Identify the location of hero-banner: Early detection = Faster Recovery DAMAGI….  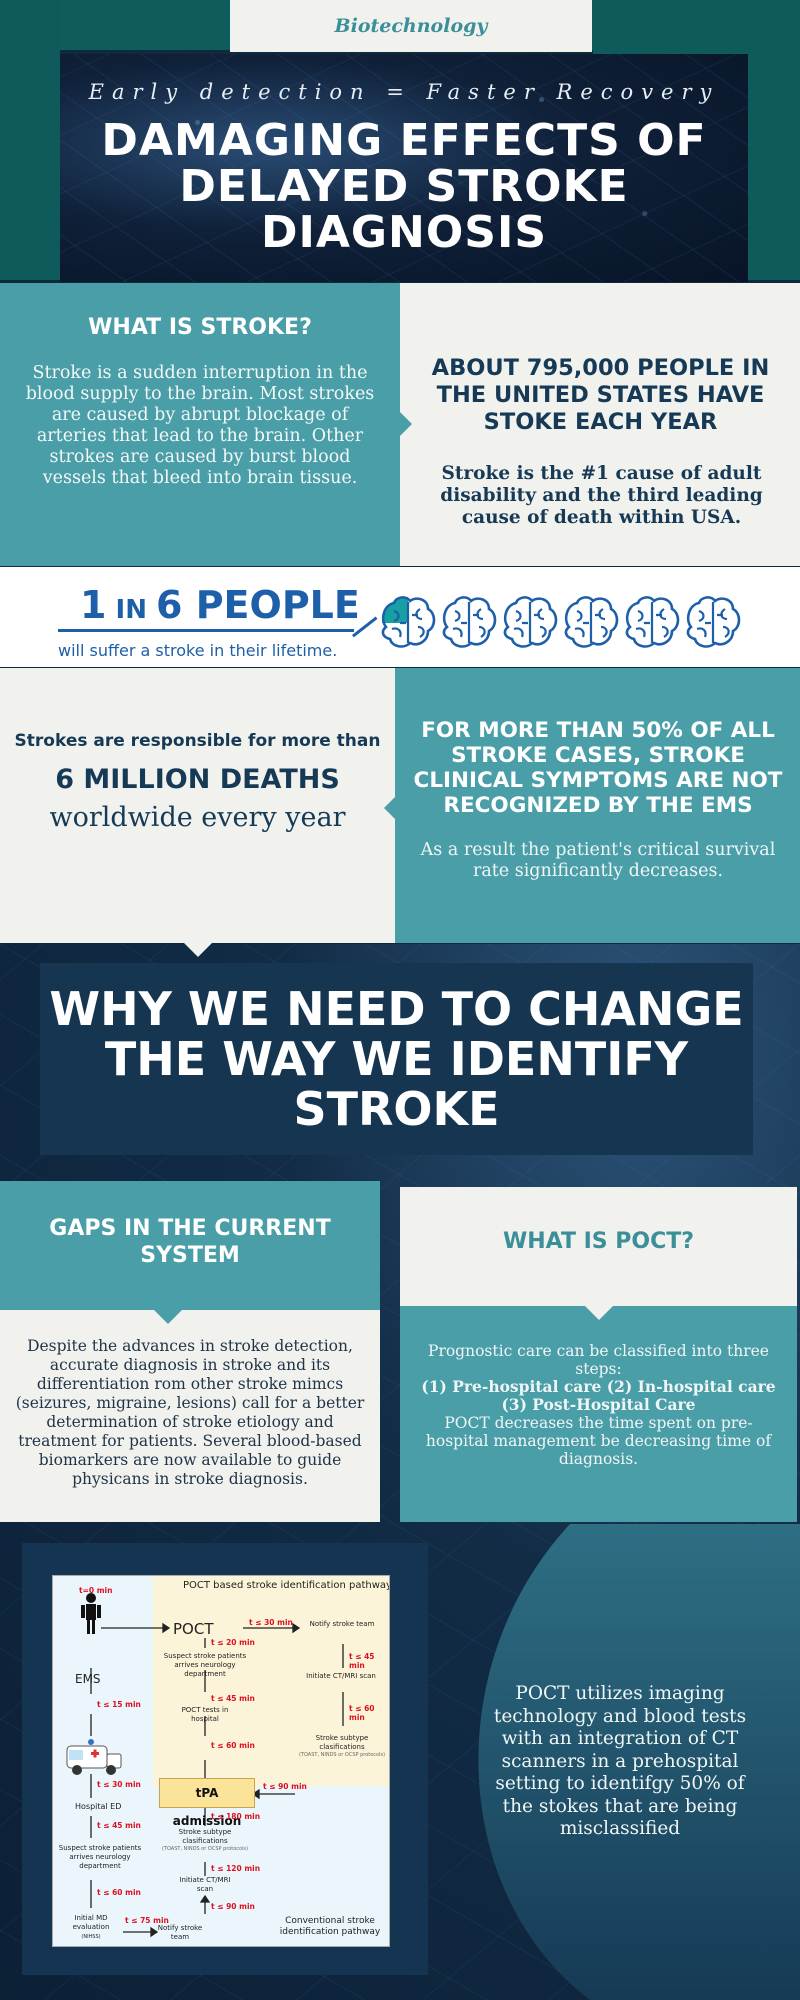
(404, 168).